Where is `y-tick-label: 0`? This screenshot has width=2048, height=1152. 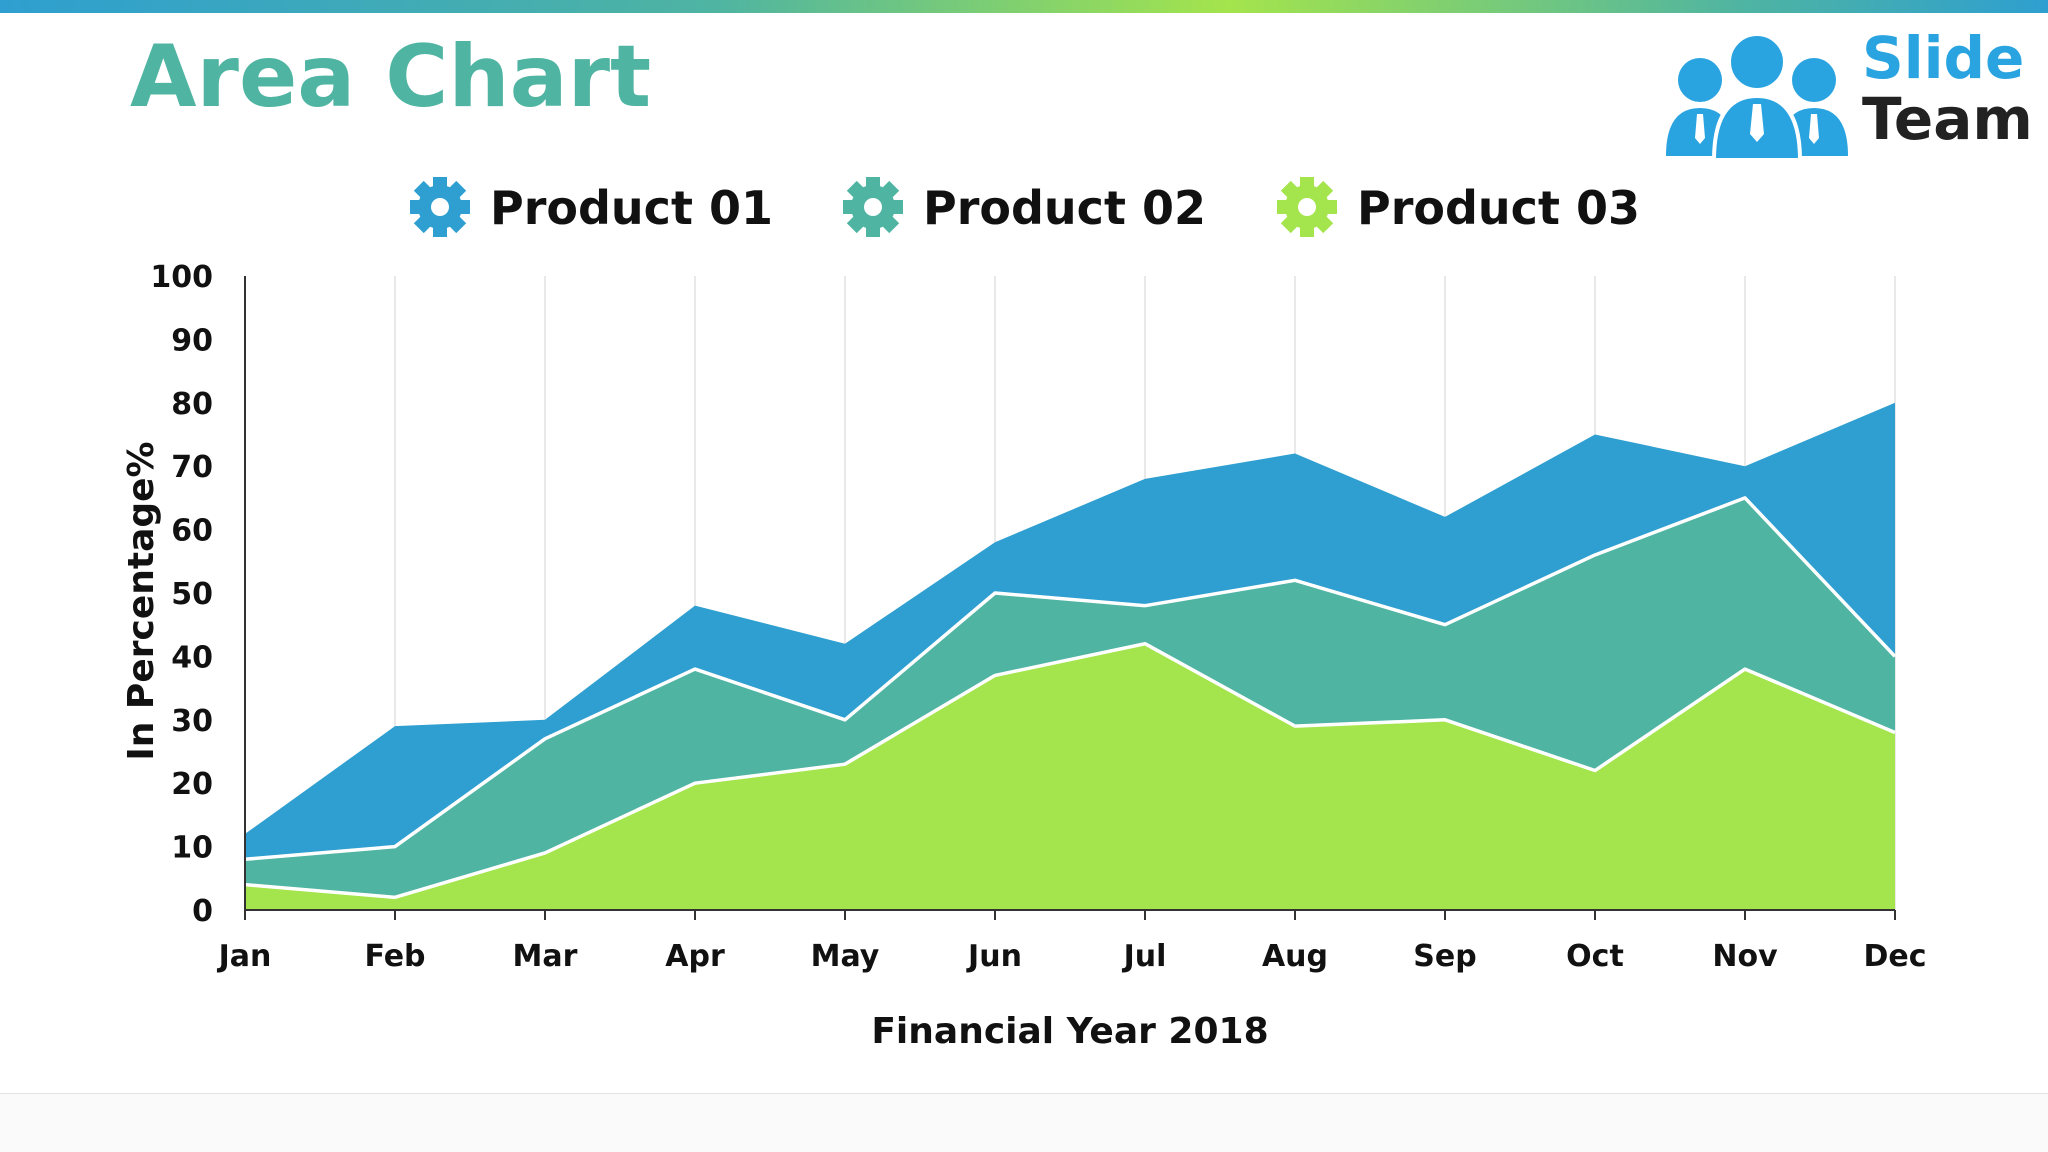
y-tick-label: 0 is located at coordinates (202, 911).